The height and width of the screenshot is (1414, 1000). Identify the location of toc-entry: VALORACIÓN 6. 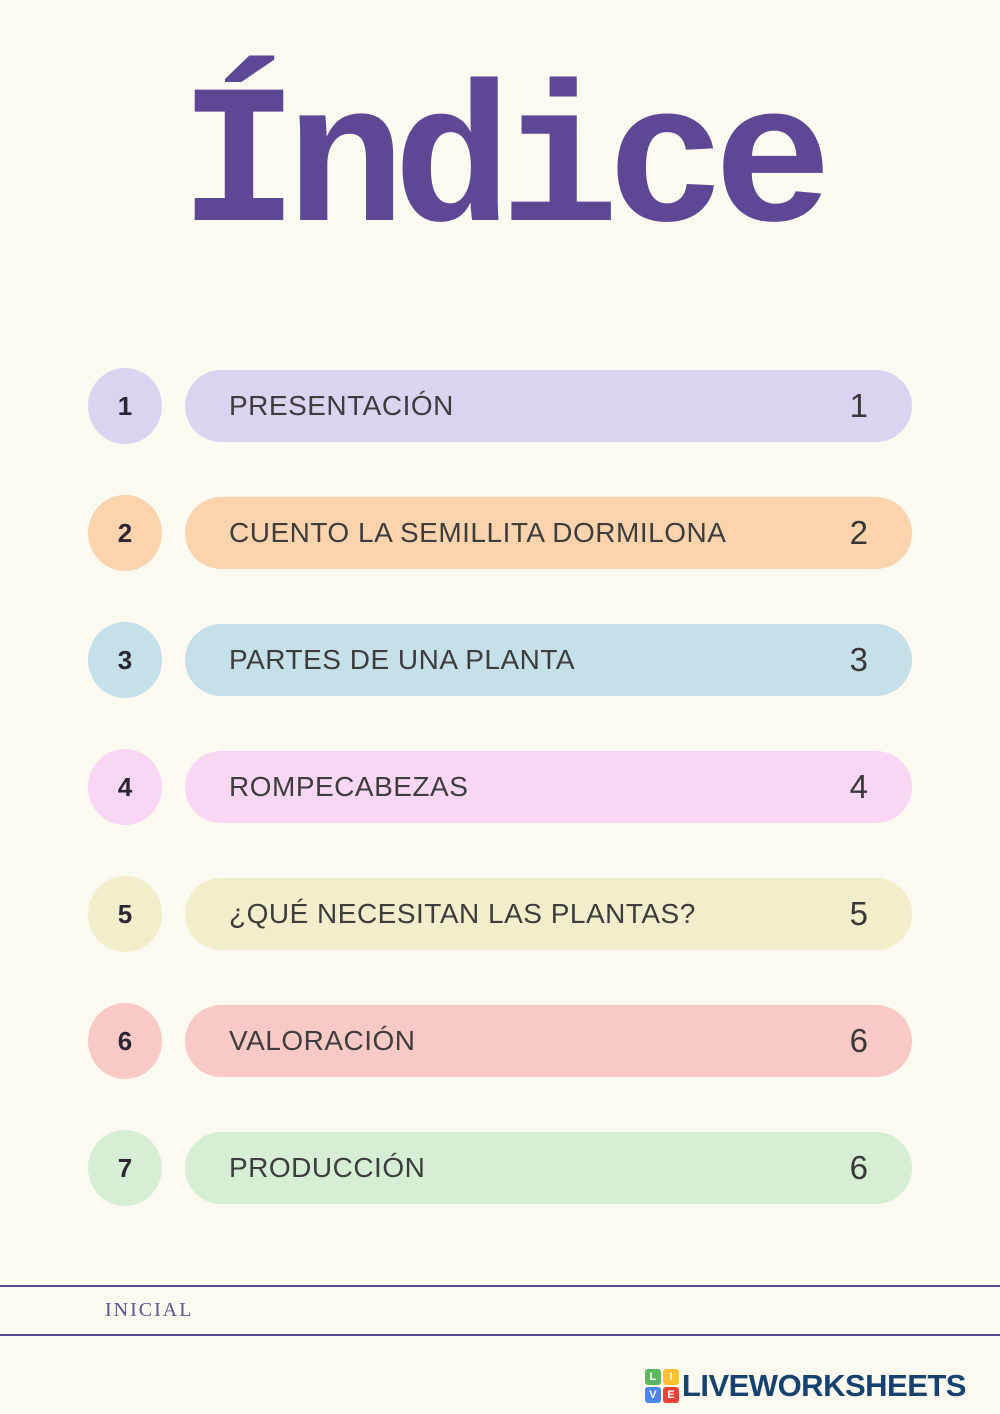
(548, 1041).